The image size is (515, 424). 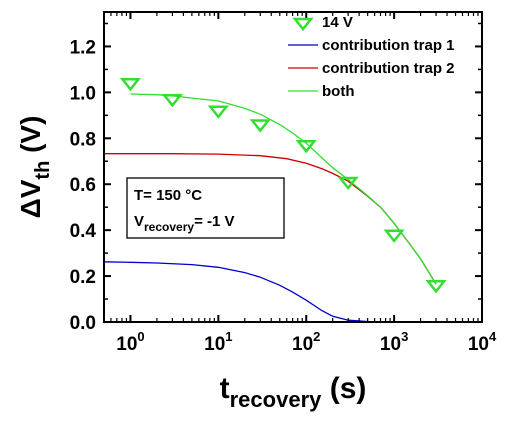 What do you see at coordinates (337, 22) in the screenshot?
I see `legend-label: 14 V` at bounding box center [337, 22].